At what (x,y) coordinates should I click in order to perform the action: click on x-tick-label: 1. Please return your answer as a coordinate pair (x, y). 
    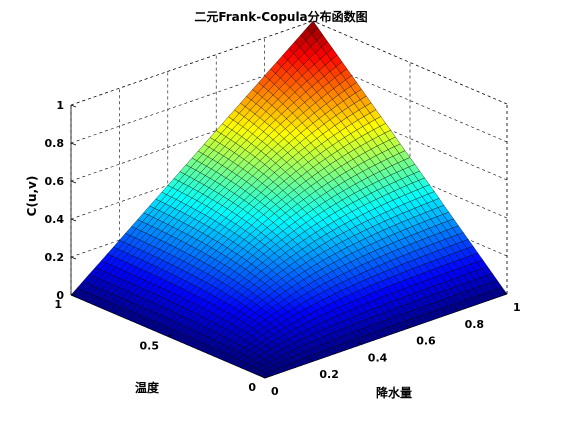
    Looking at the image, I should click on (517, 307).